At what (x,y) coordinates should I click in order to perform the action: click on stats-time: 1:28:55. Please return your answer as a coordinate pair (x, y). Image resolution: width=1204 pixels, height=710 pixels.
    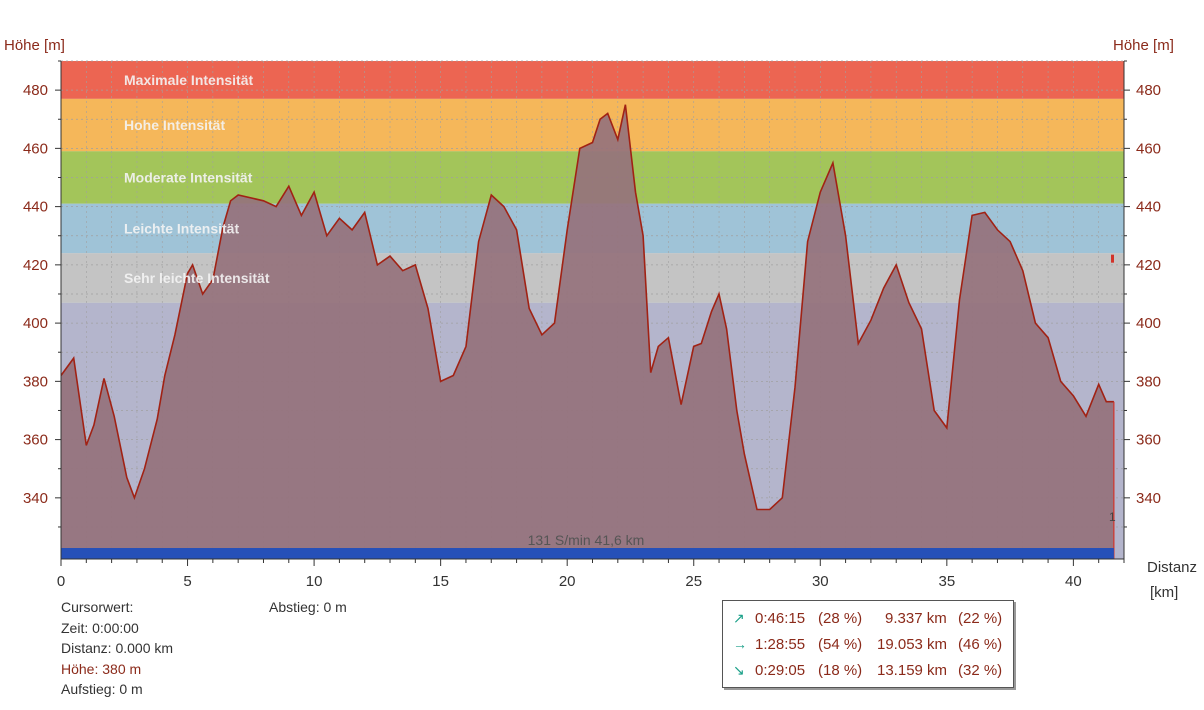
    Looking at the image, I should click on (780, 644).